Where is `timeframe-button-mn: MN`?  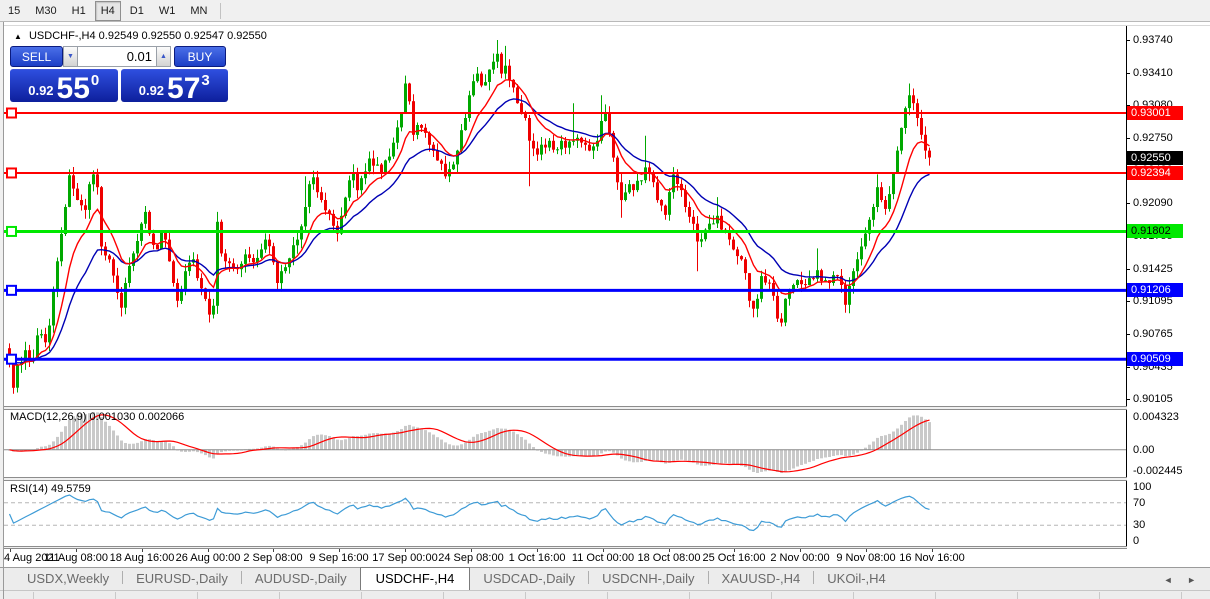
timeframe-button-mn: MN is located at coordinates (199, 10).